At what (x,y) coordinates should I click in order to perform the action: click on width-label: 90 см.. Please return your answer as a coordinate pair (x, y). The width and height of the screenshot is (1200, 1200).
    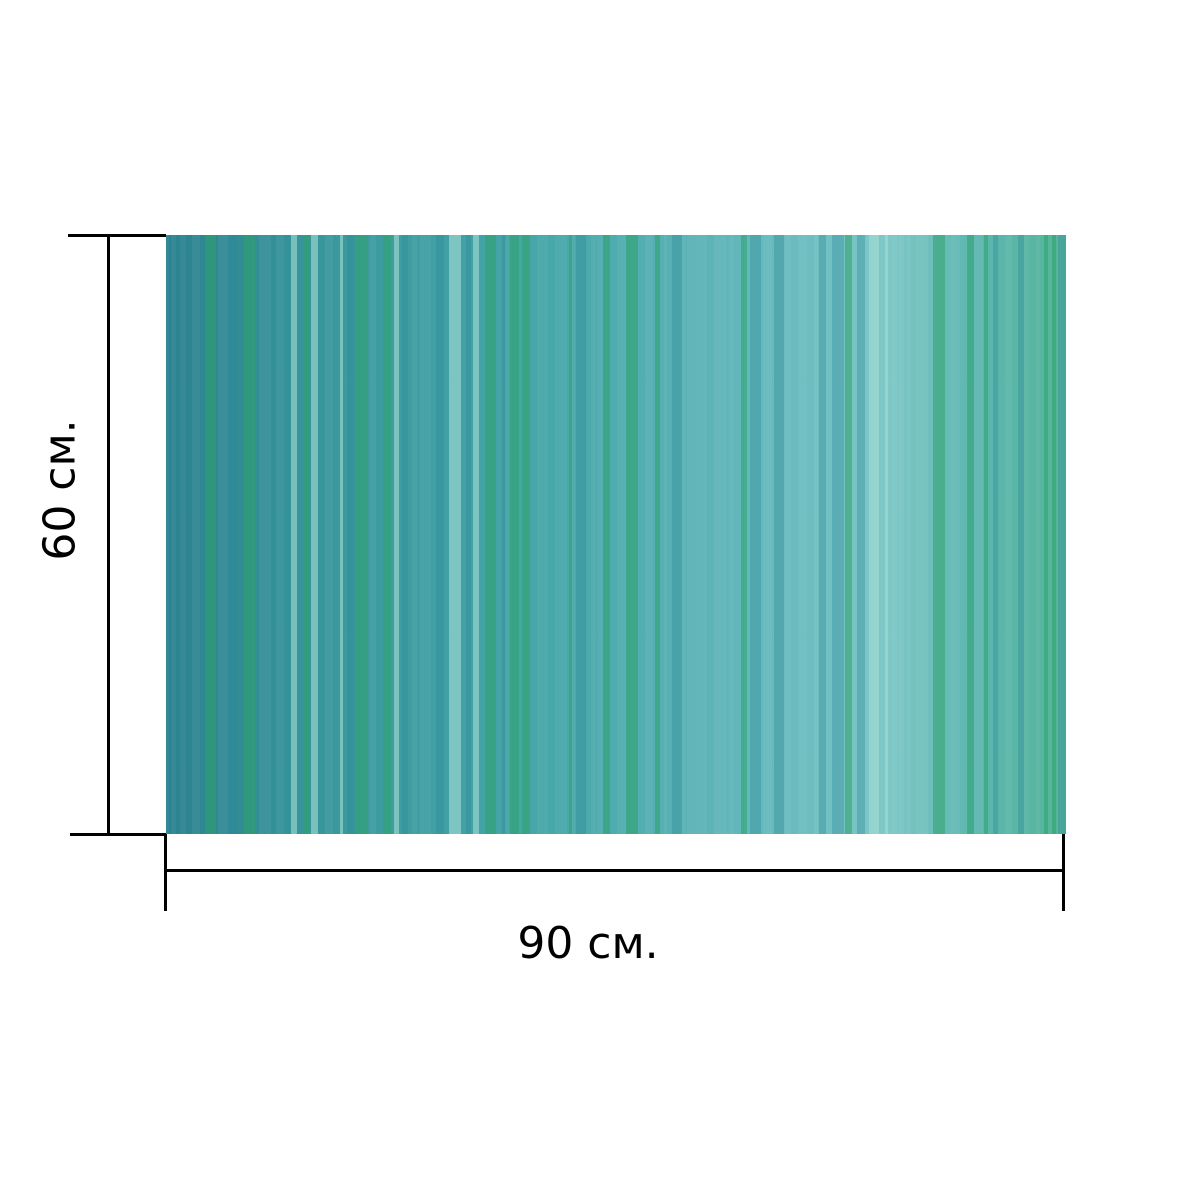
    Looking at the image, I should click on (588, 943).